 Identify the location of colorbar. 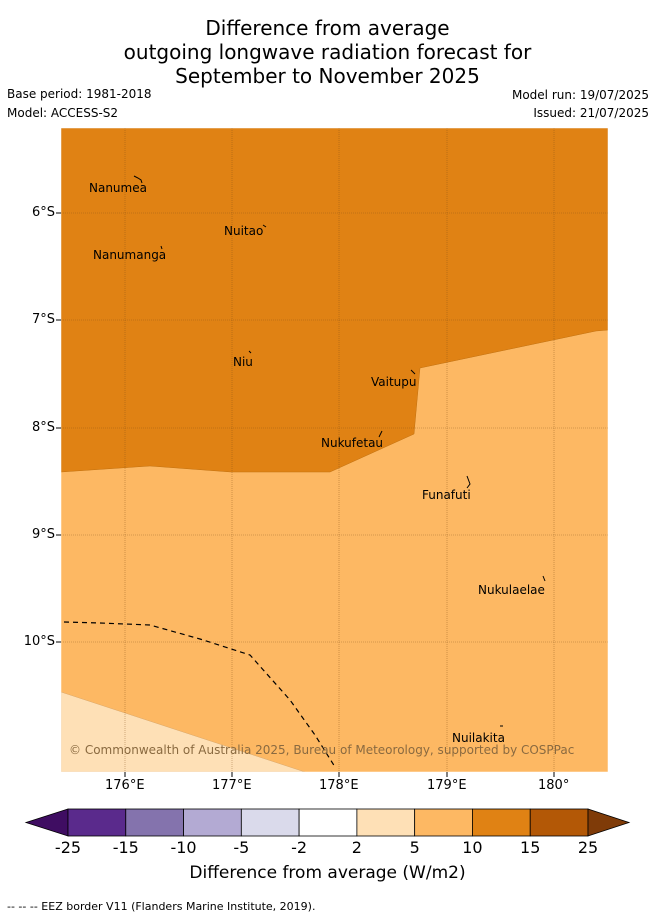
(327, 822).